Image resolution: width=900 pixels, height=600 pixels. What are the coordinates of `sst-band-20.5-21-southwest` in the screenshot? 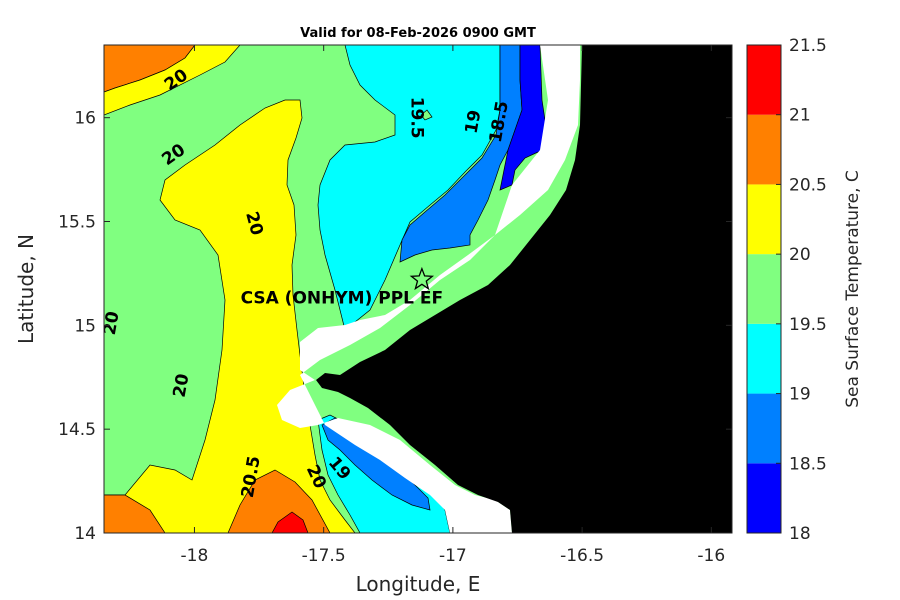 It's located at (135, 513).